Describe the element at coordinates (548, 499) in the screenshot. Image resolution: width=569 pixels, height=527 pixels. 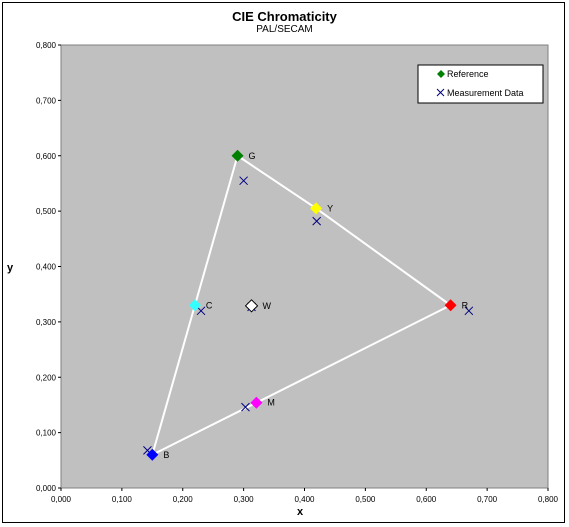
I see `x-tick-label: 0,800` at that location.